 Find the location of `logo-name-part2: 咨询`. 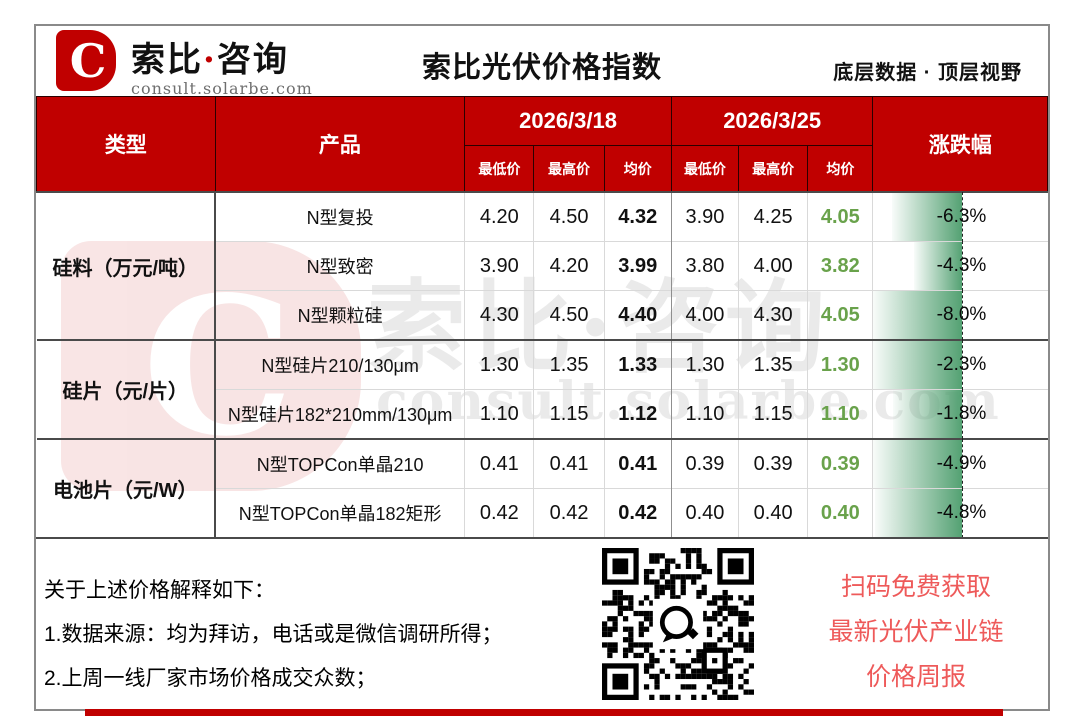

logo-name-part2: 咨询 is located at coordinates (252, 60).